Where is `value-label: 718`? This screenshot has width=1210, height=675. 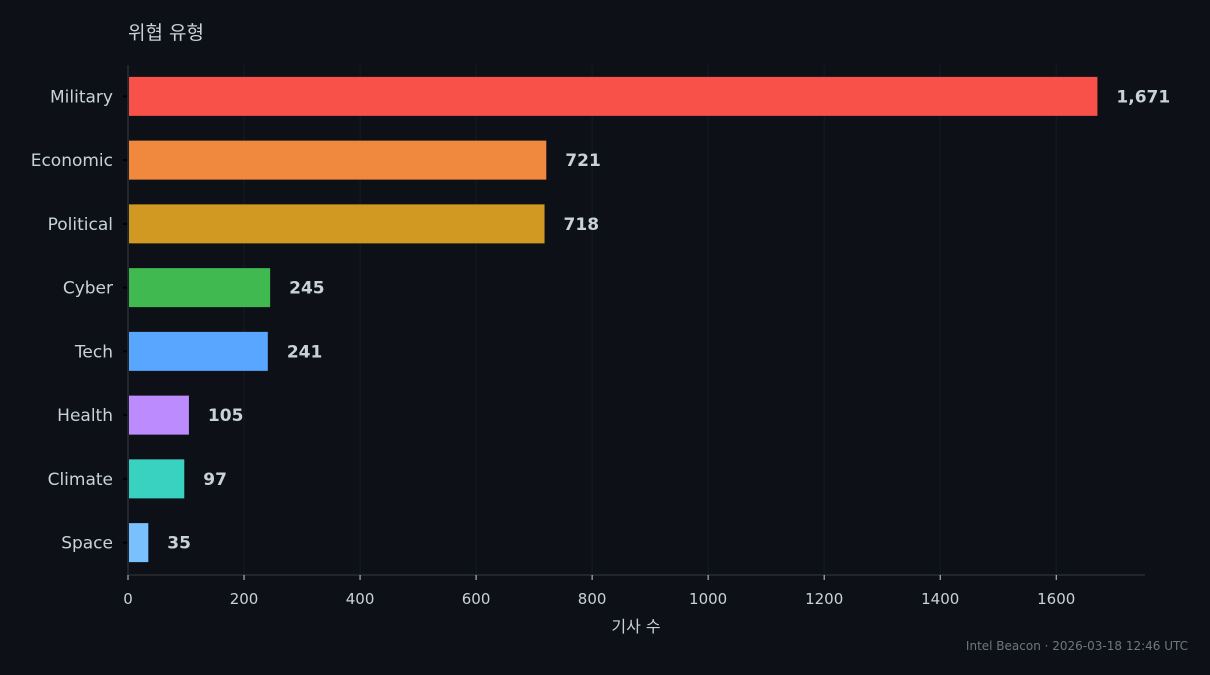 value-label: 718 is located at coordinates (582, 225).